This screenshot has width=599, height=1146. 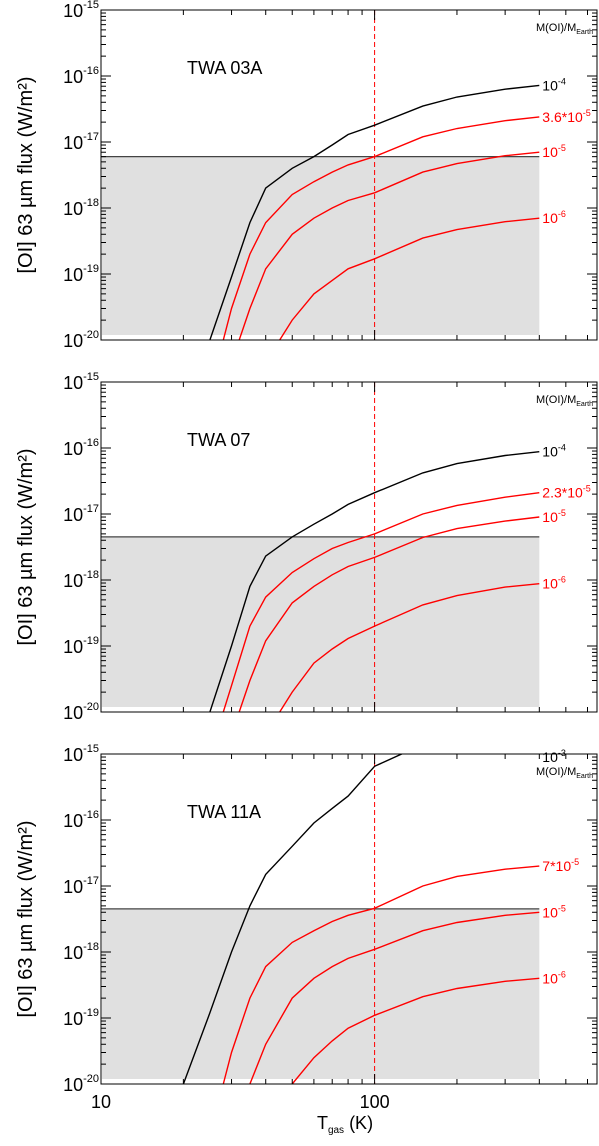 I want to click on series-label-2: 2.3*10-5, so click(x=566, y=492).